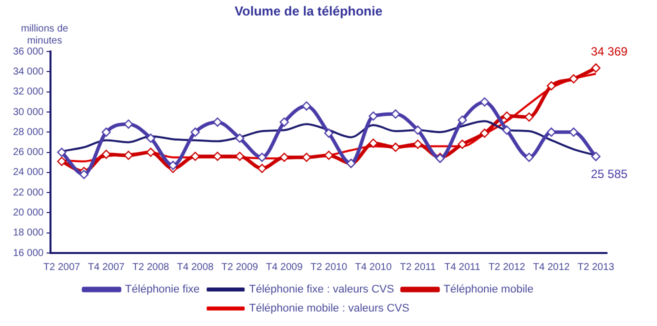 The height and width of the screenshot is (326, 657). Describe the element at coordinates (107, 267) in the screenshot. I see `x-tick-label: T4 2007` at that location.